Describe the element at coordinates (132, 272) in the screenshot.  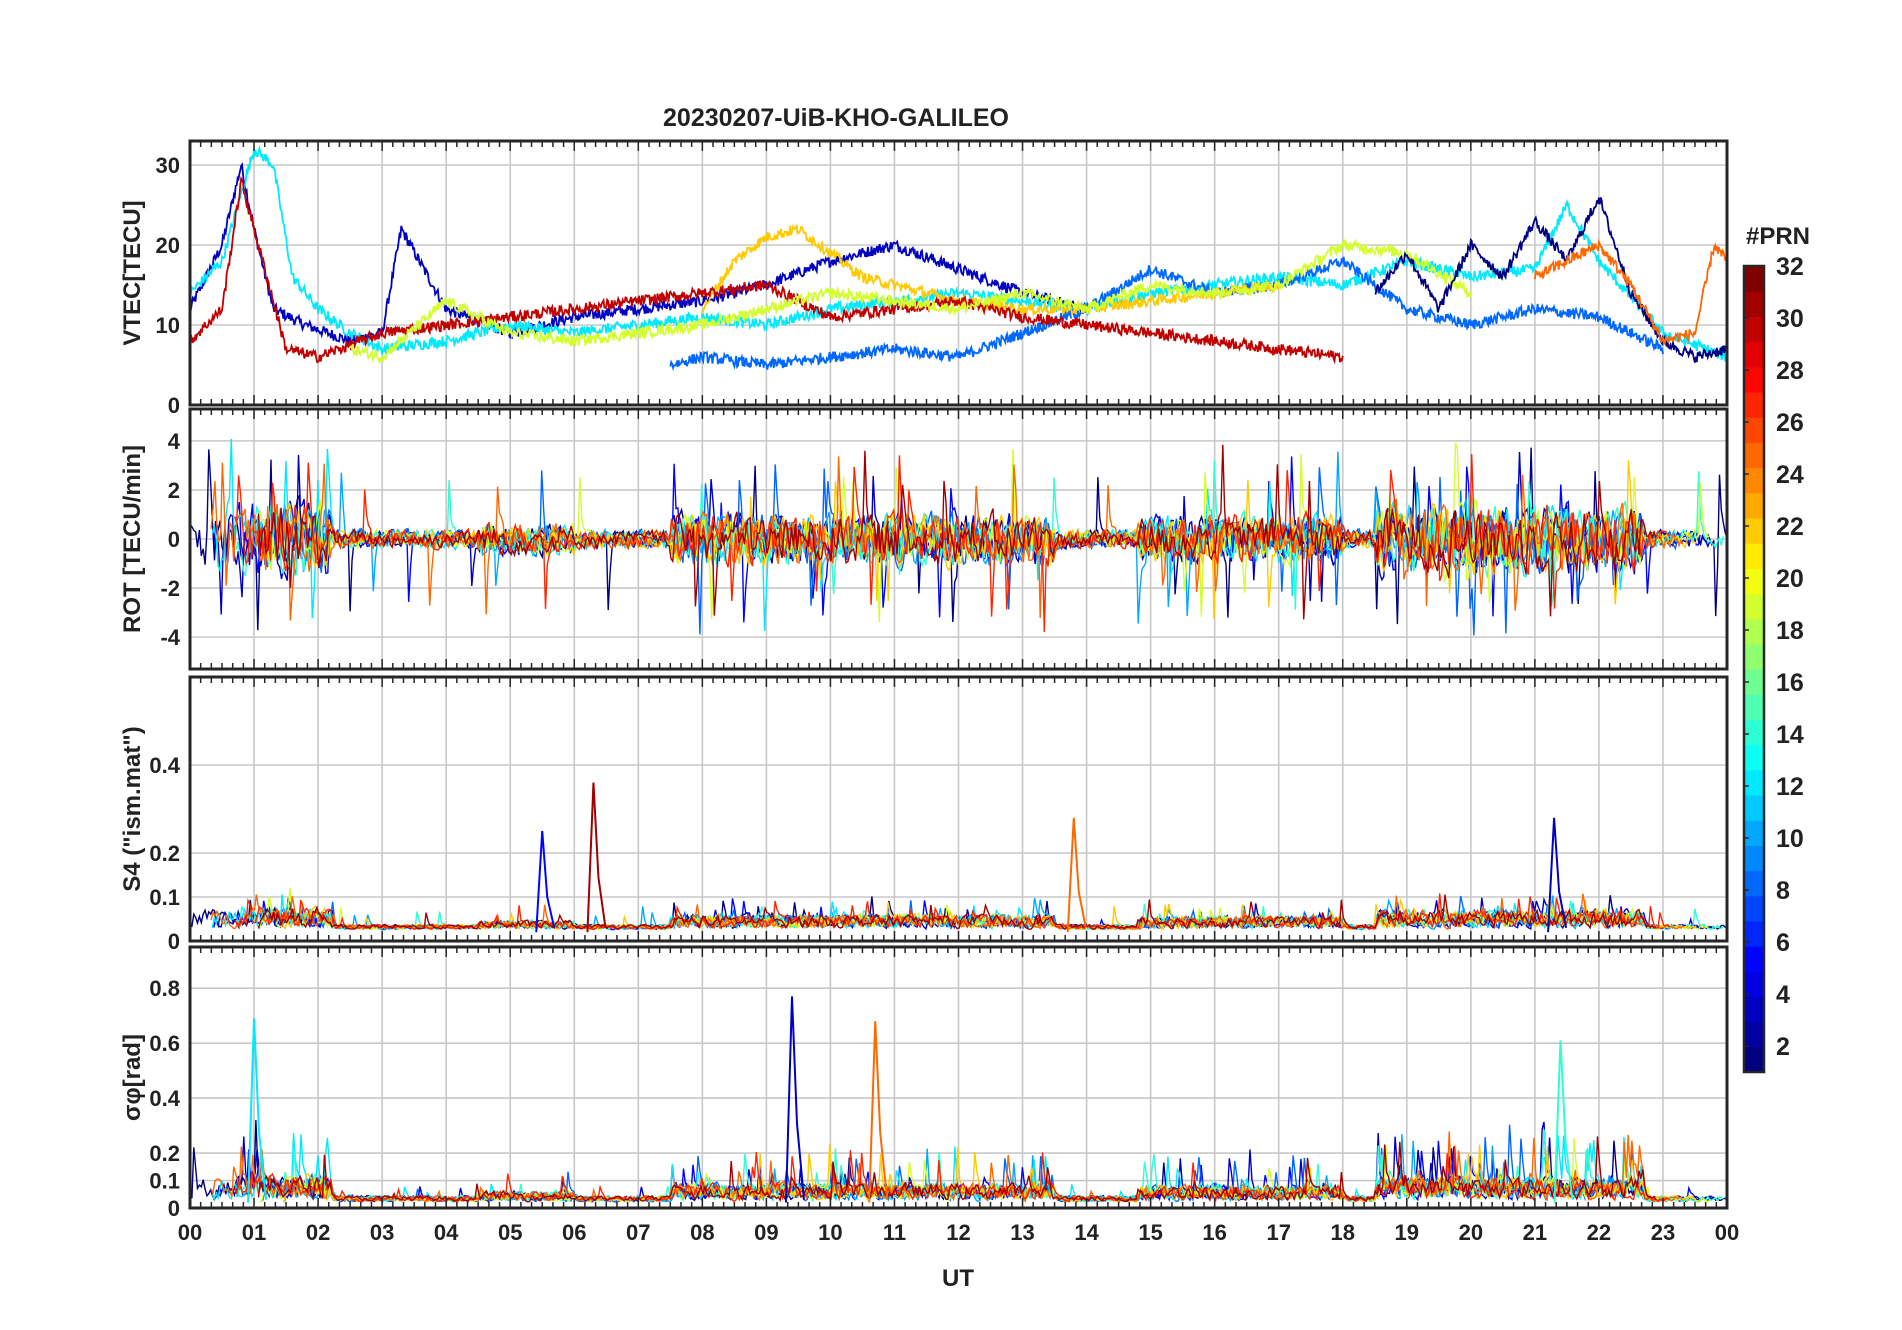
I see `y-axis-label: VTEC[TECU]` at that location.